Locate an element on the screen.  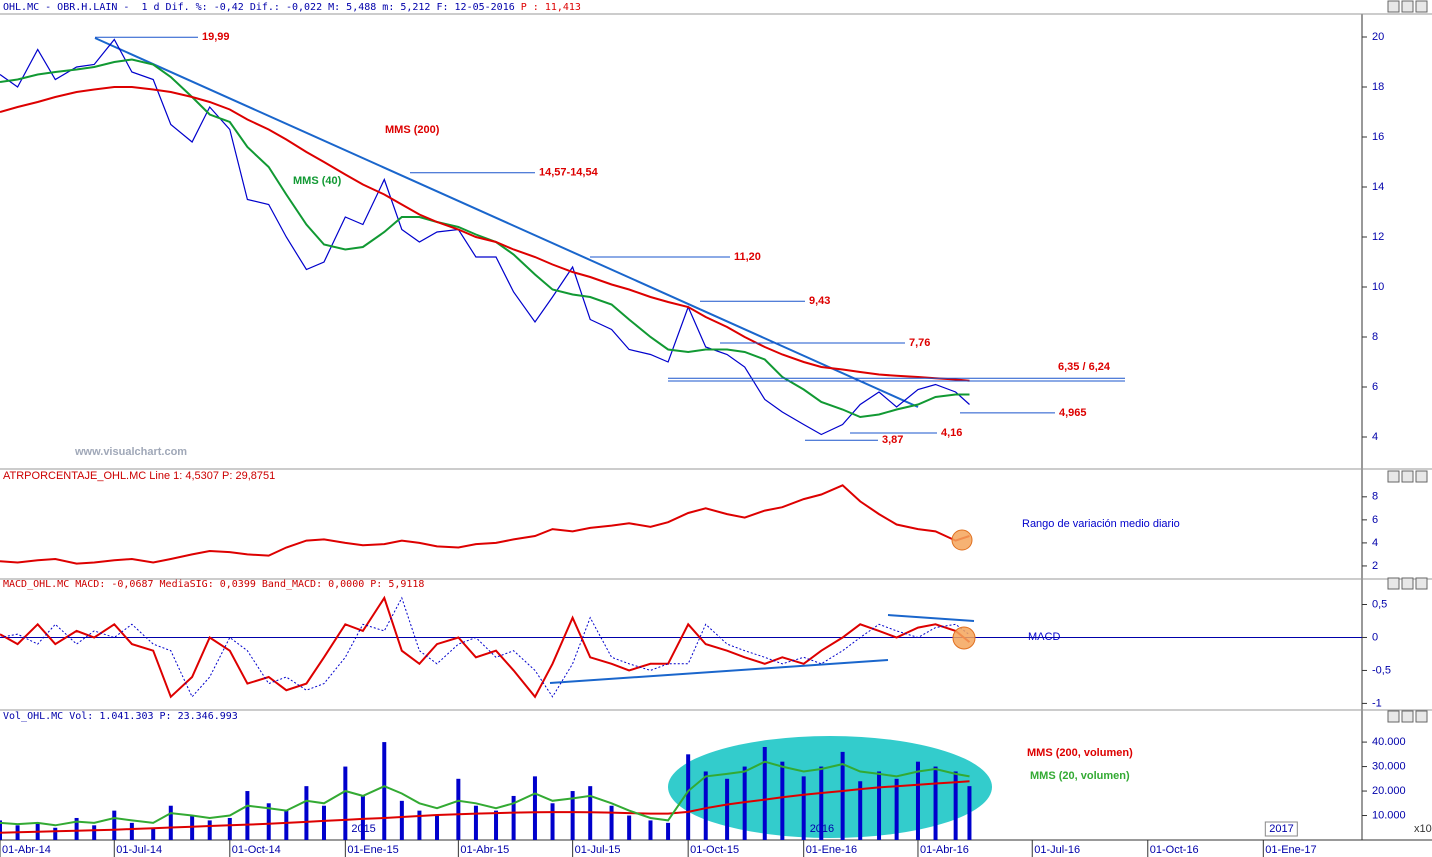
unit-label: x100 is located at coordinates (1423, 829).